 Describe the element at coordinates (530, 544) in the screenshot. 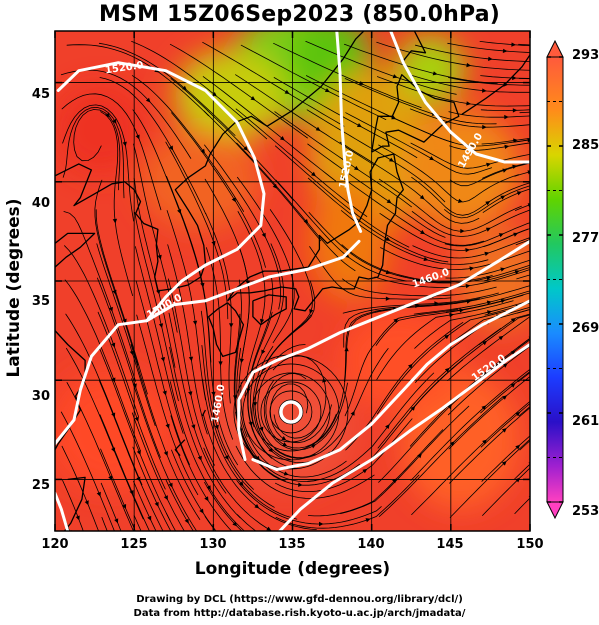

I see `lon-tick-label: 150` at that location.